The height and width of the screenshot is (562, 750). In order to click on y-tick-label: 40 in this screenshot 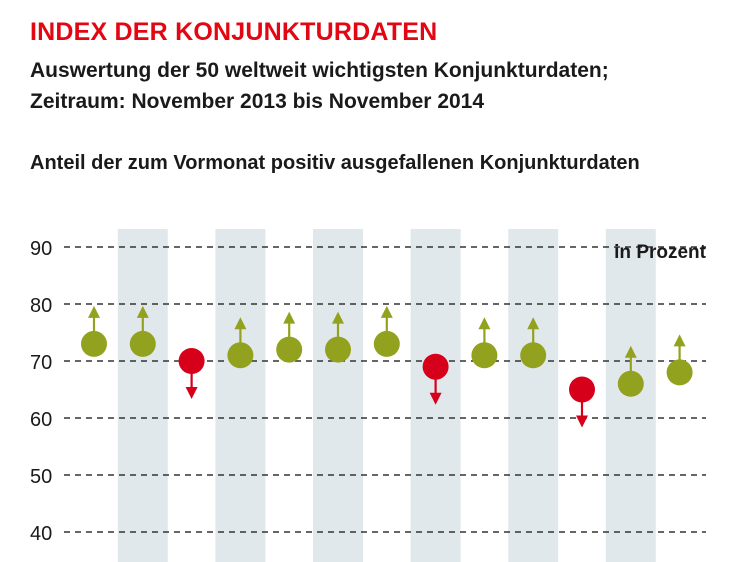, I will do `click(41, 534)`.